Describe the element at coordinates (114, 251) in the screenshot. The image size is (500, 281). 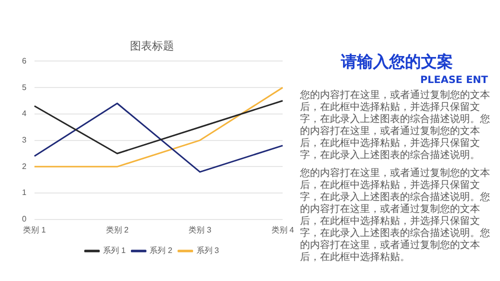
I see `legend-label: 系列 1` at that location.